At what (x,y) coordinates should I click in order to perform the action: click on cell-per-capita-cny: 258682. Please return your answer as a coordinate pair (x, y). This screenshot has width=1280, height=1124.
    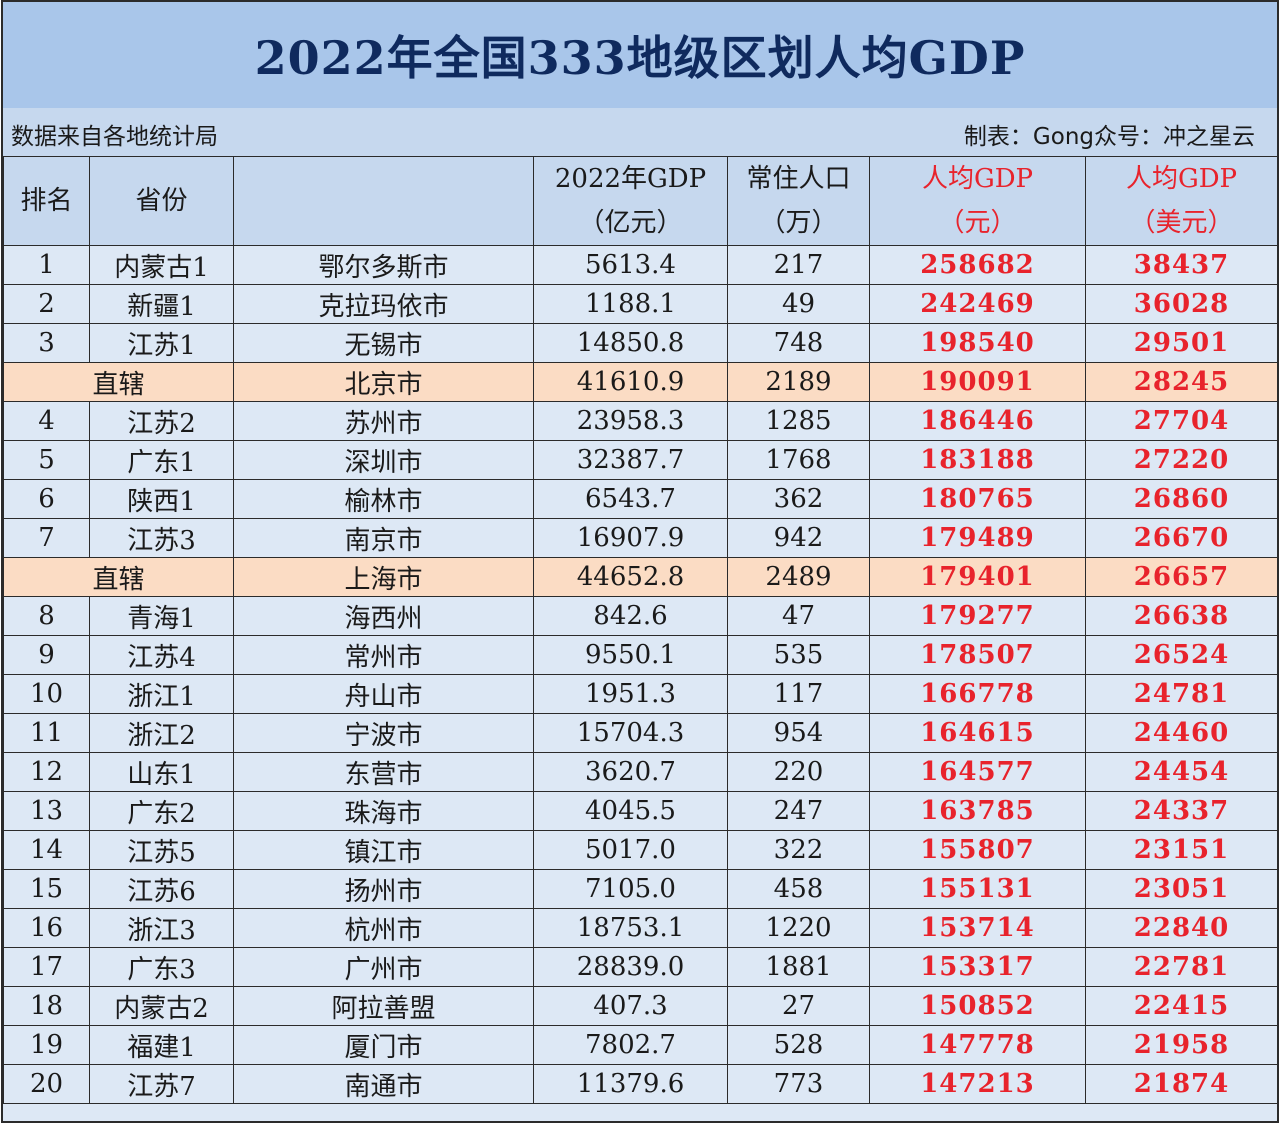
    Looking at the image, I should click on (977, 265).